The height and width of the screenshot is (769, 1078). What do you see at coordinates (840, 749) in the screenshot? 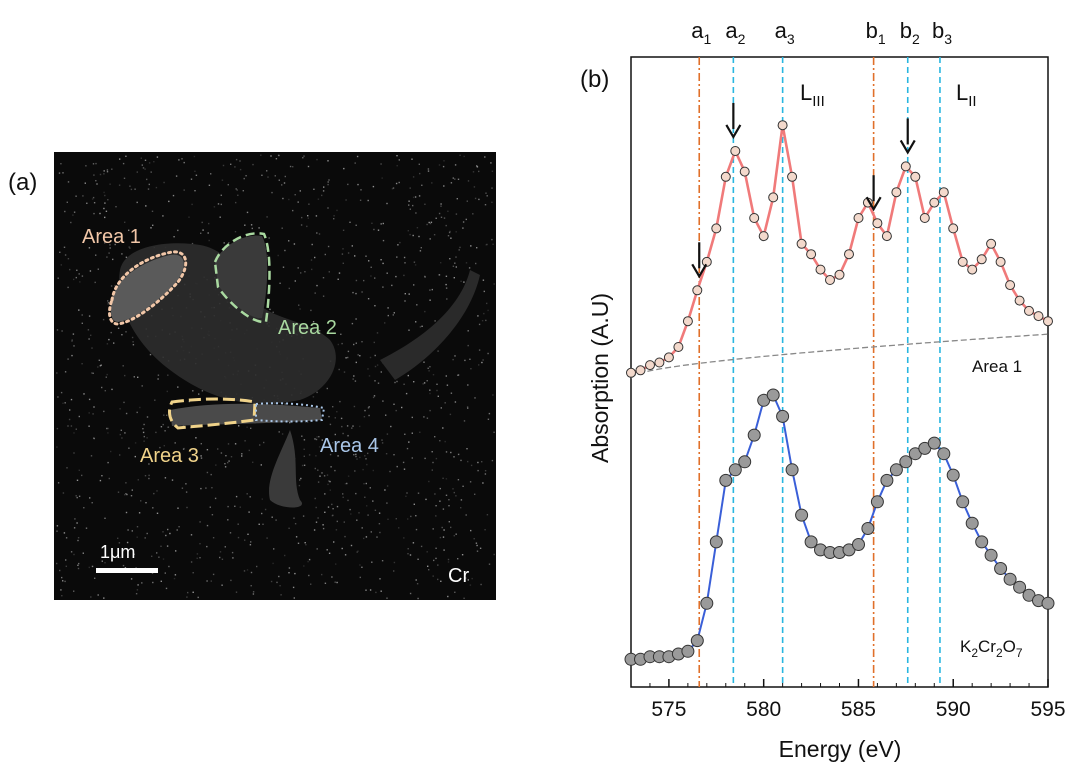
I see `x-axis-title: Energy (eV)` at bounding box center [840, 749].